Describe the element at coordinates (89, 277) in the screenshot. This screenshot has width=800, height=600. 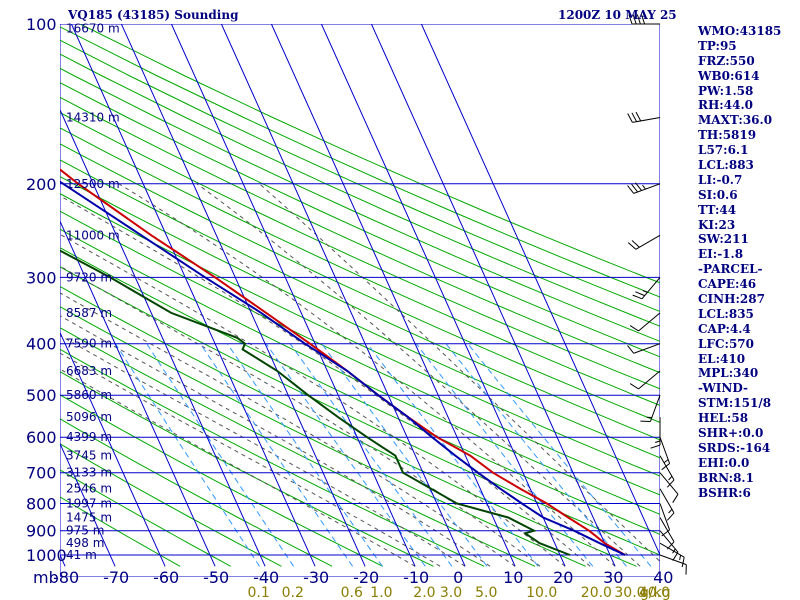
I see `height-tick-label: 9720 m` at that location.